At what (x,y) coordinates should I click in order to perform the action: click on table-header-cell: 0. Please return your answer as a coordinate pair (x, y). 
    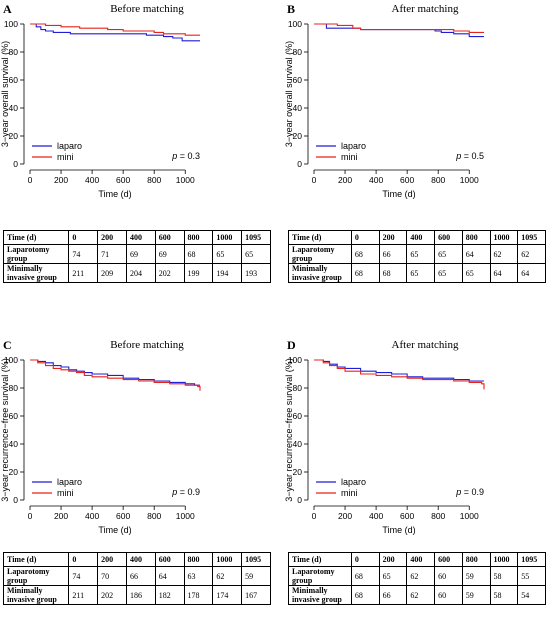
    Looking at the image, I should click on (365, 237).